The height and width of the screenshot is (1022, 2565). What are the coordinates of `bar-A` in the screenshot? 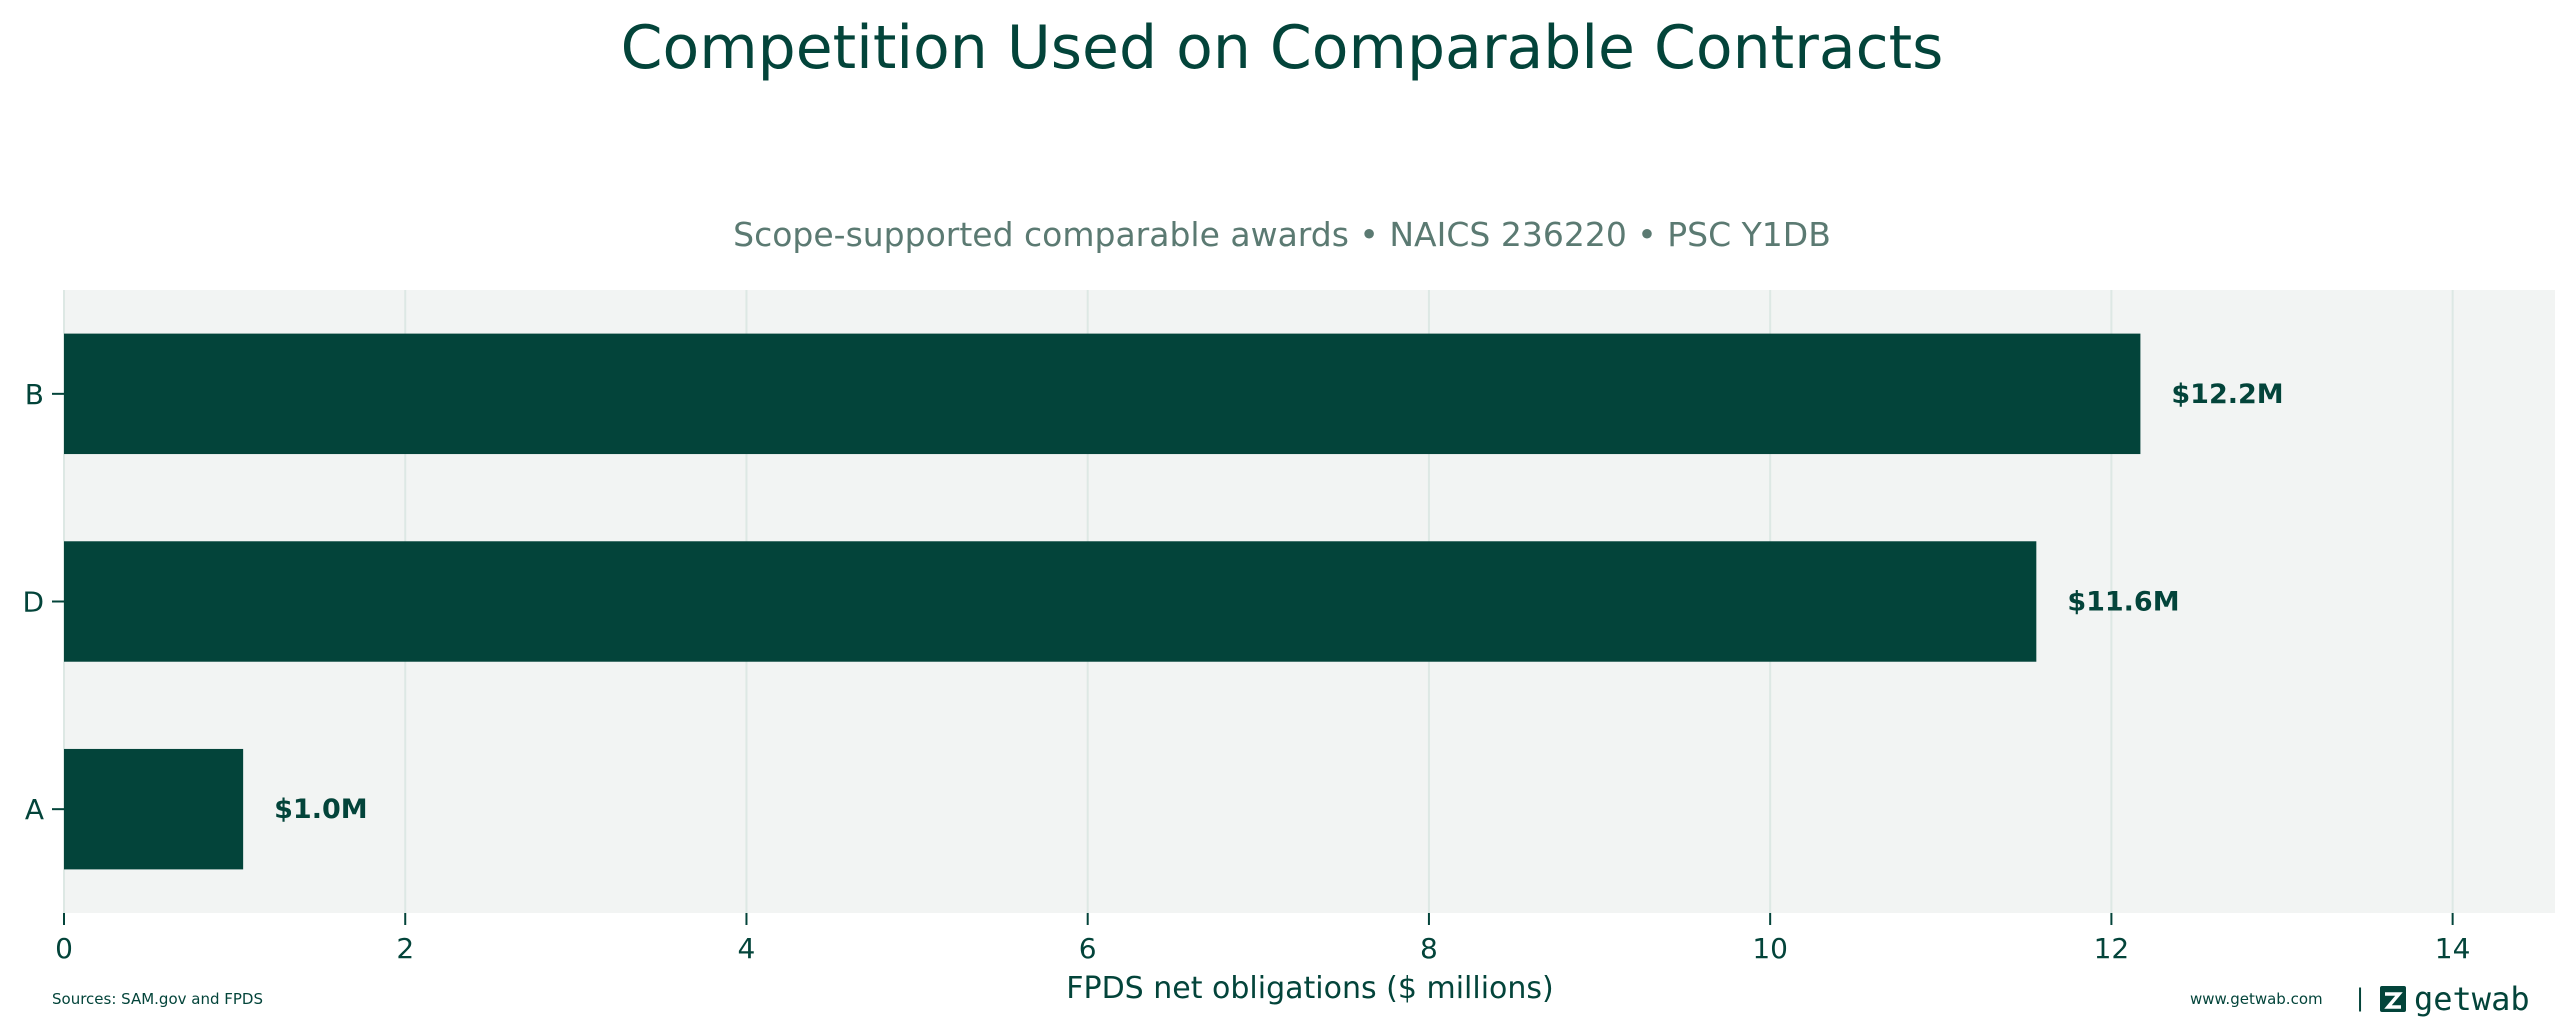 It's located at (154, 809).